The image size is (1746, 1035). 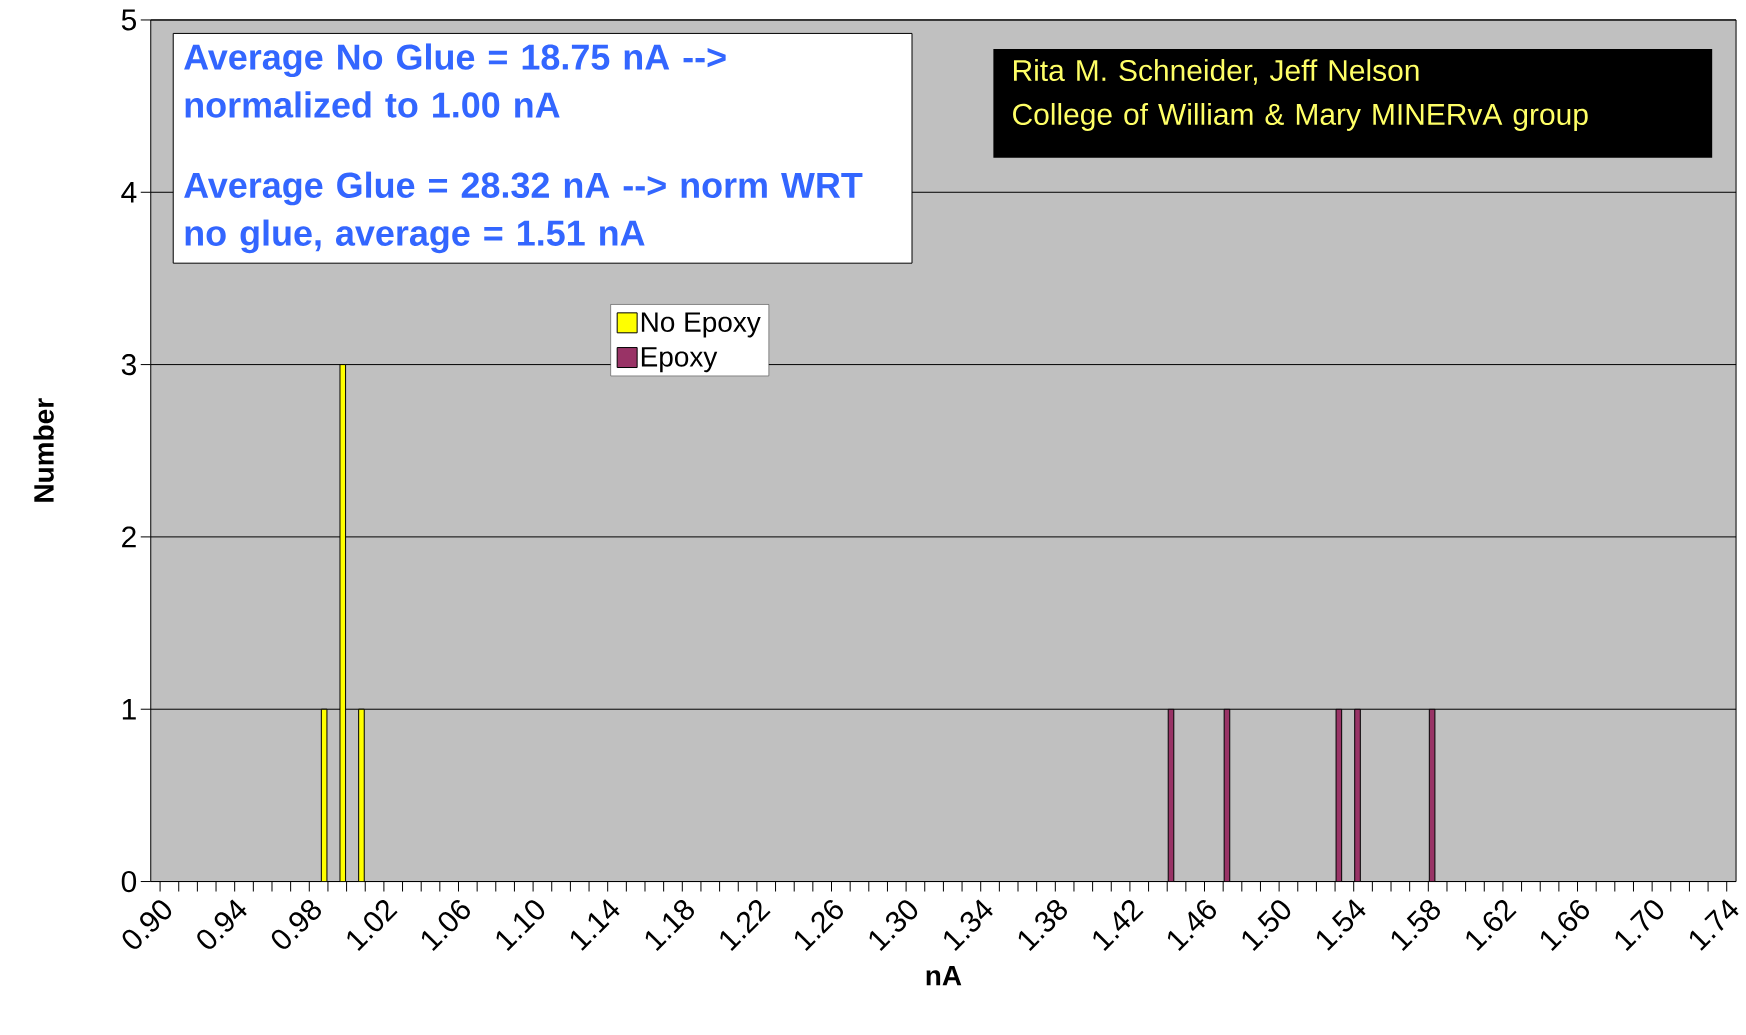 What do you see at coordinates (1300, 116) in the screenshot?
I see `annotation: College of William & Mary MINERvA group` at bounding box center [1300, 116].